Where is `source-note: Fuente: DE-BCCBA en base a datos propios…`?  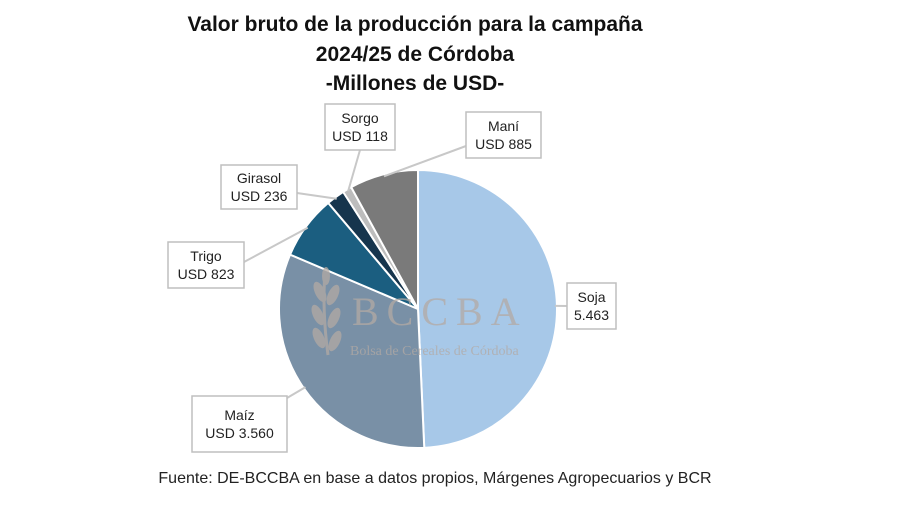
source-note: Fuente: DE-BCCBA en base a datos propios… is located at coordinates (435, 478).